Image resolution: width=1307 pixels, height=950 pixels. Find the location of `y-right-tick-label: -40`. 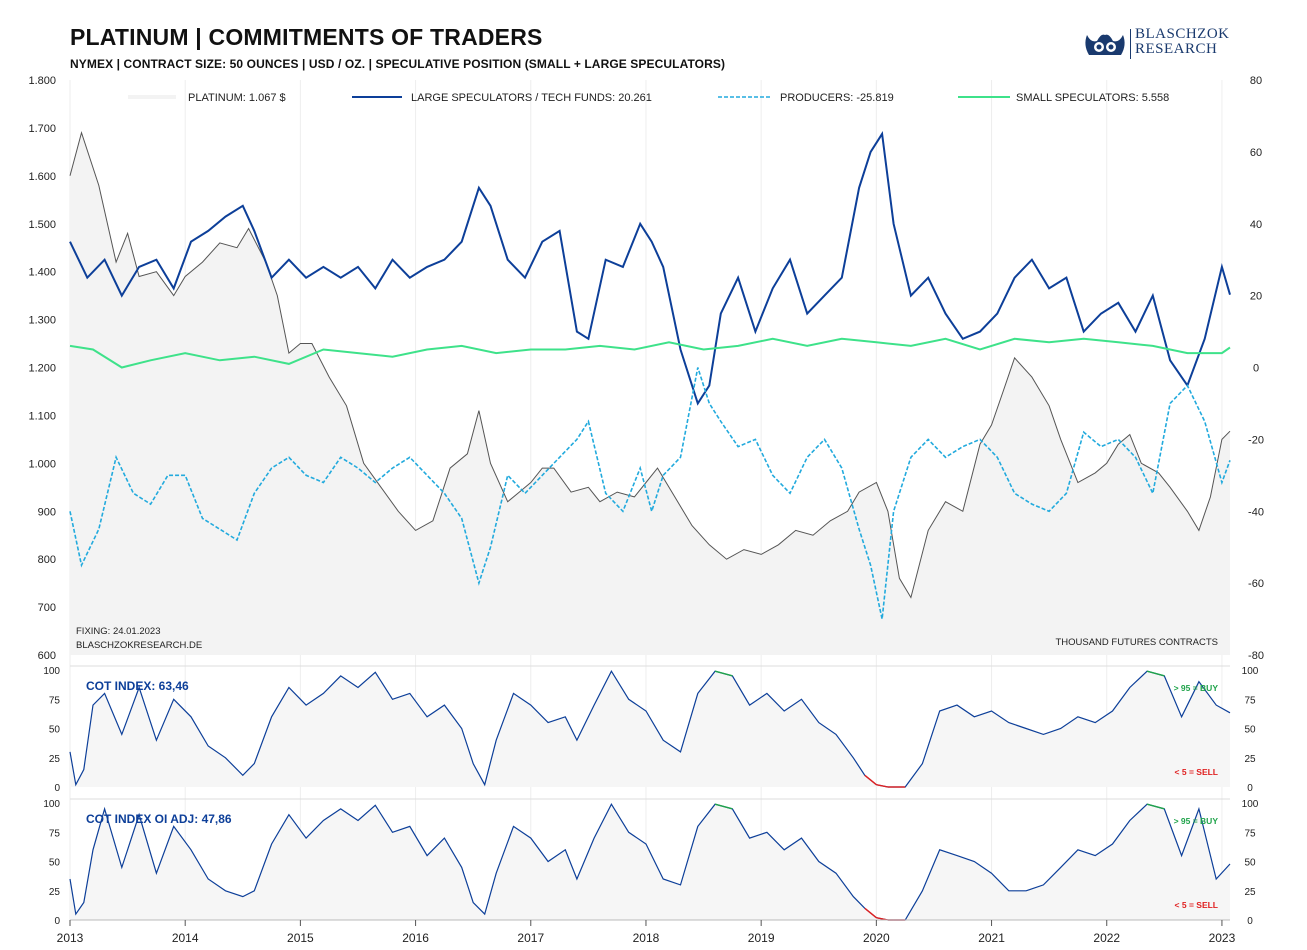

y-right-tick-label: -40 is located at coordinates (1256, 512).